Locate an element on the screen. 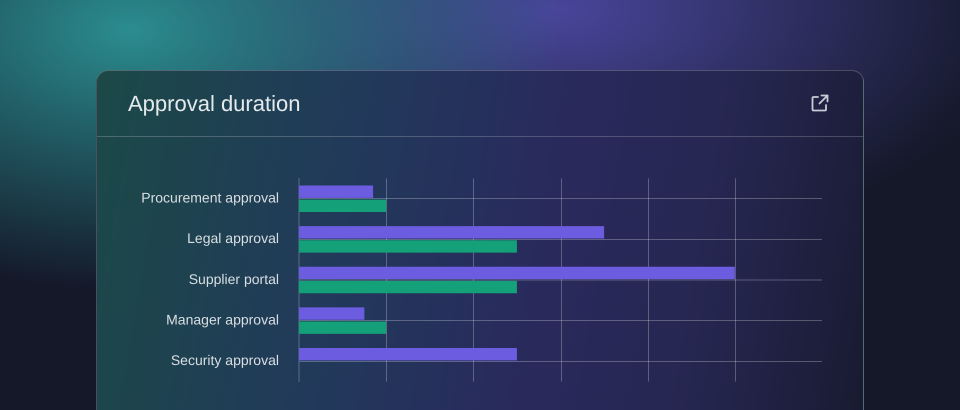  y-tick-label: Security approval is located at coordinates (224, 360).